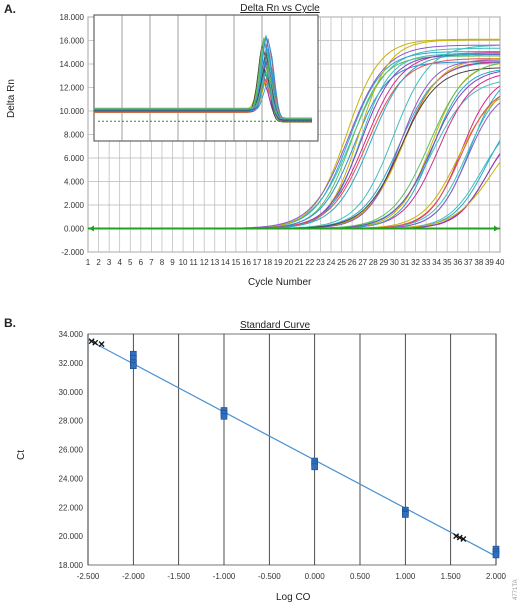 The height and width of the screenshot is (606, 525). Describe the element at coordinates (352, 262) in the screenshot. I see `x-tick-label-a: 26` at that location.